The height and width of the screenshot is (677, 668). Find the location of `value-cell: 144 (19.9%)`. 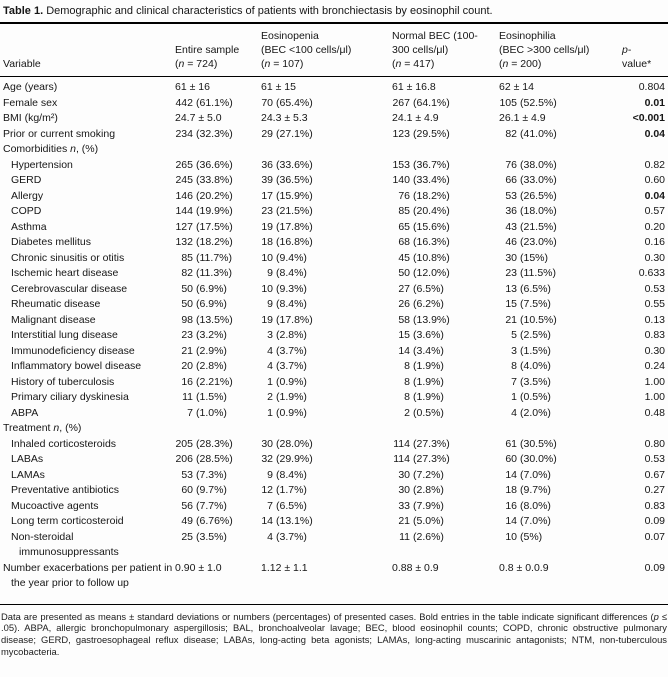

value-cell: 144 (19.9%) is located at coordinates (204, 211).